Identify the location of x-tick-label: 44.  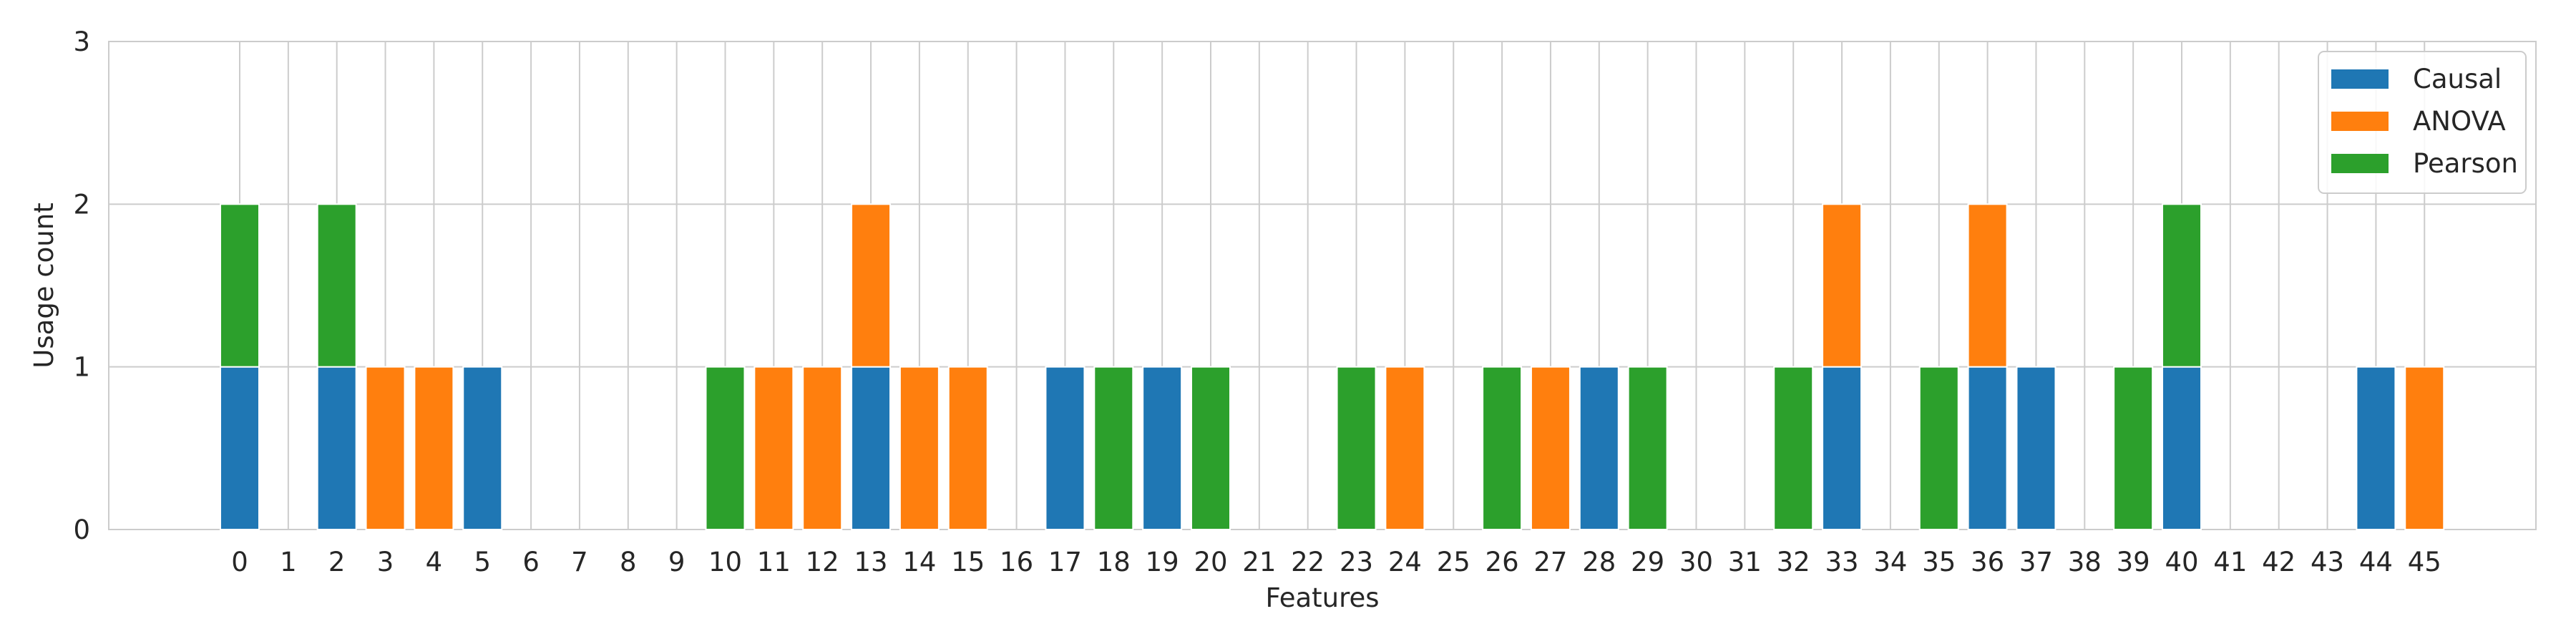
(2376, 562).